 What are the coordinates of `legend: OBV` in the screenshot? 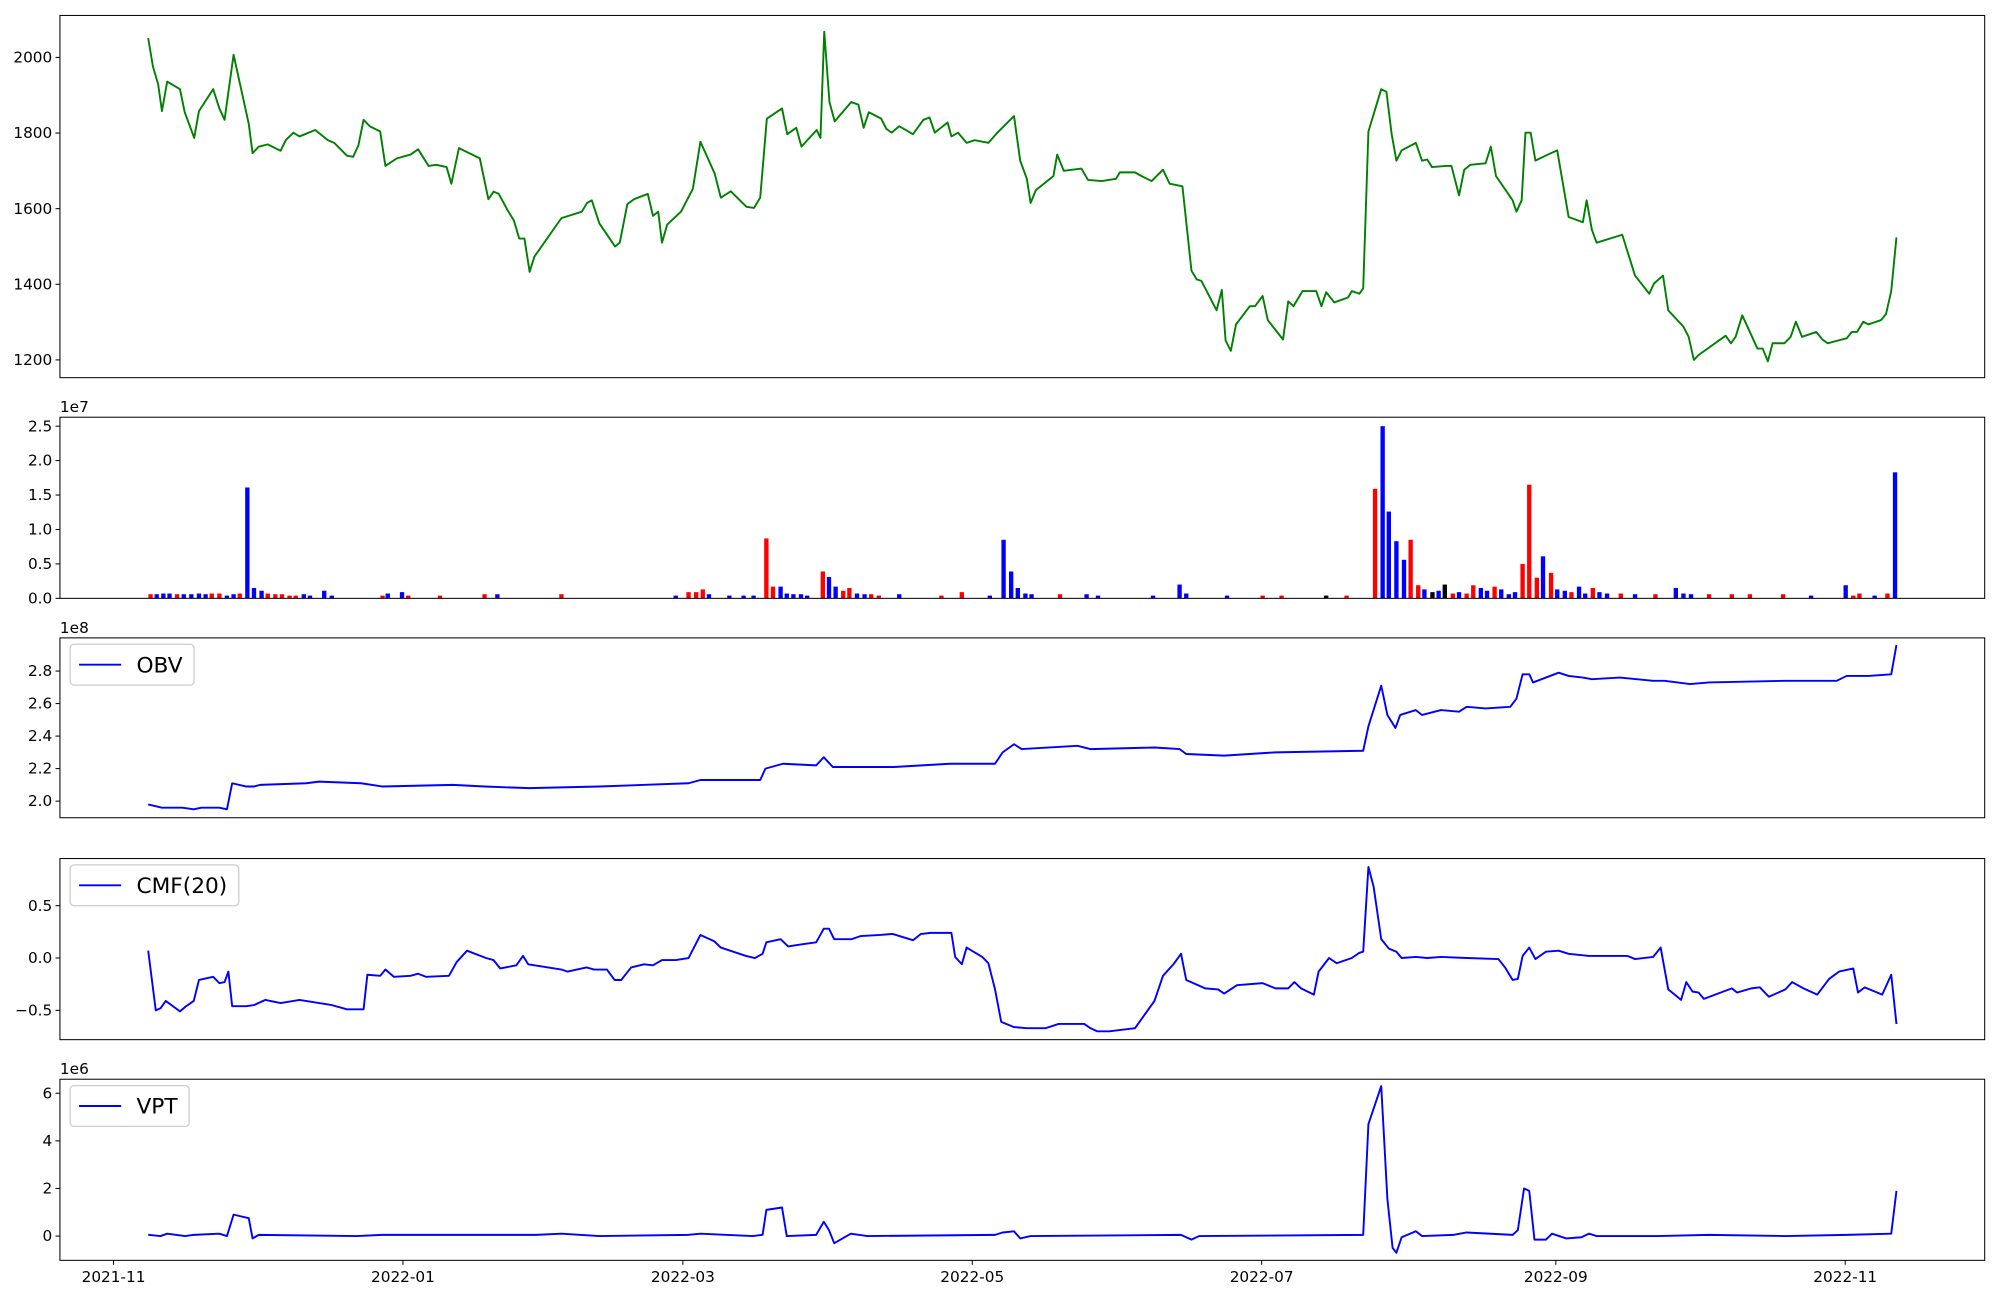 It's located at (132, 664).